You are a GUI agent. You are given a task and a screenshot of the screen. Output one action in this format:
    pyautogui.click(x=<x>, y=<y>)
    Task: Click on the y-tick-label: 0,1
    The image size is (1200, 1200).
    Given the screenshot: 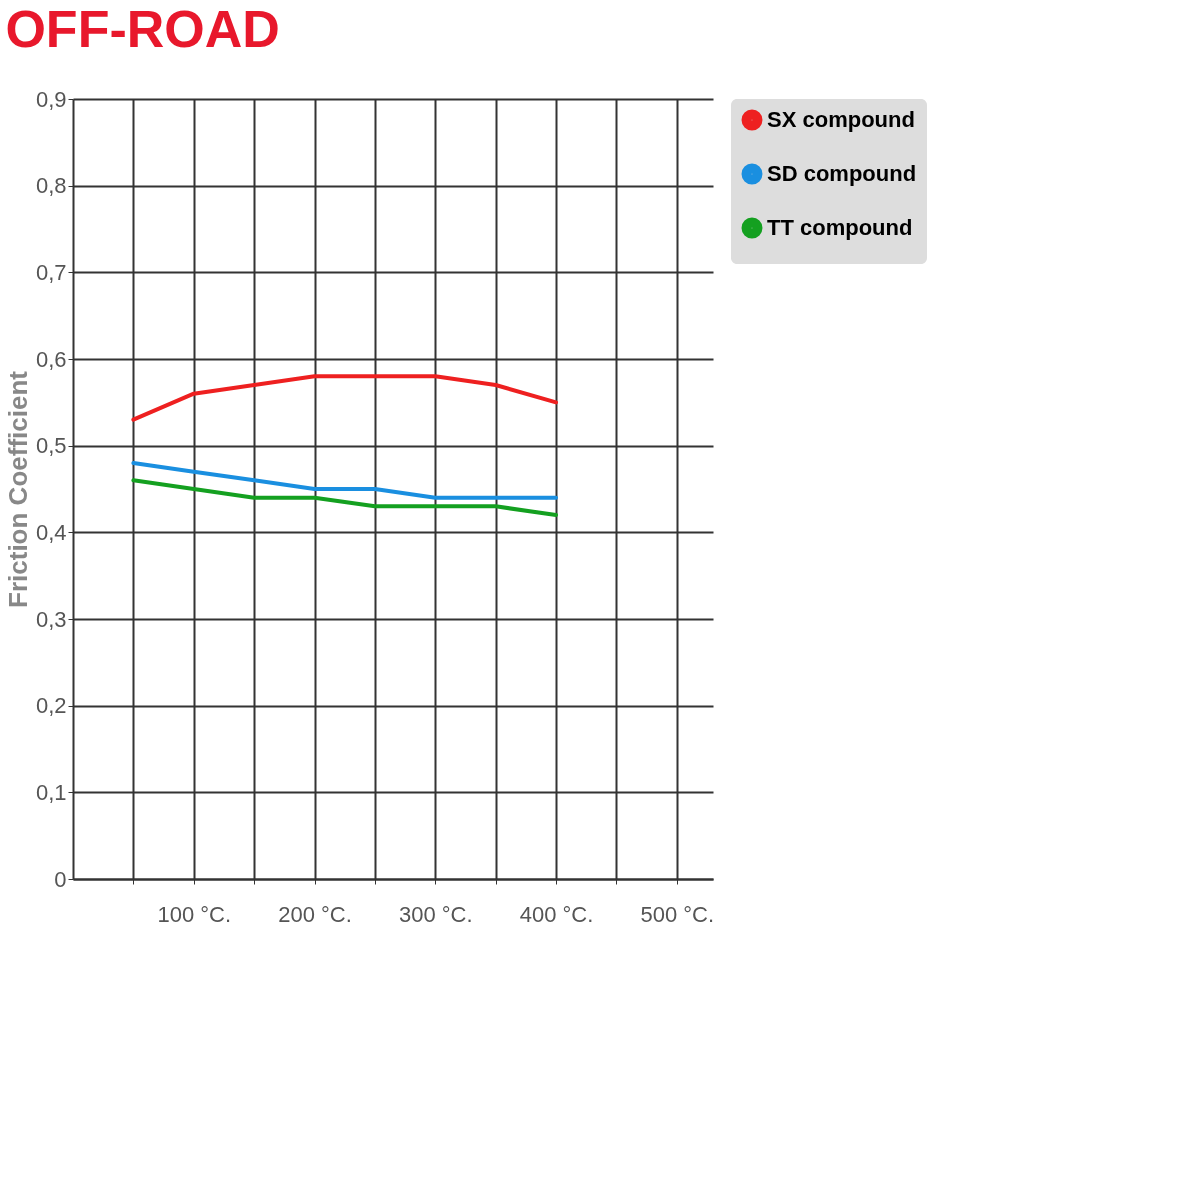 What is the action you would take?
    pyautogui.click(x=51, y=792)
    